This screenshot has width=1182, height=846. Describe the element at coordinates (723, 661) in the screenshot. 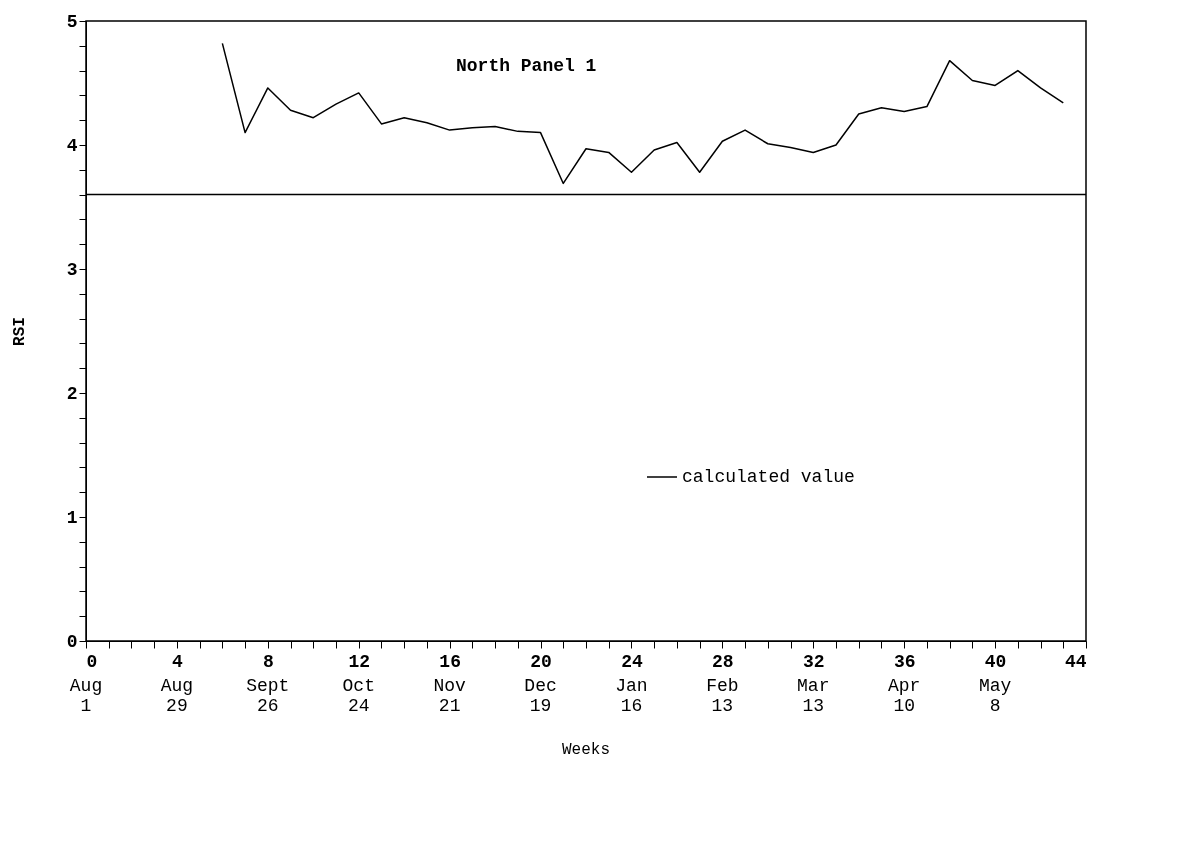

I see `x-tick-label: 28` at that location.